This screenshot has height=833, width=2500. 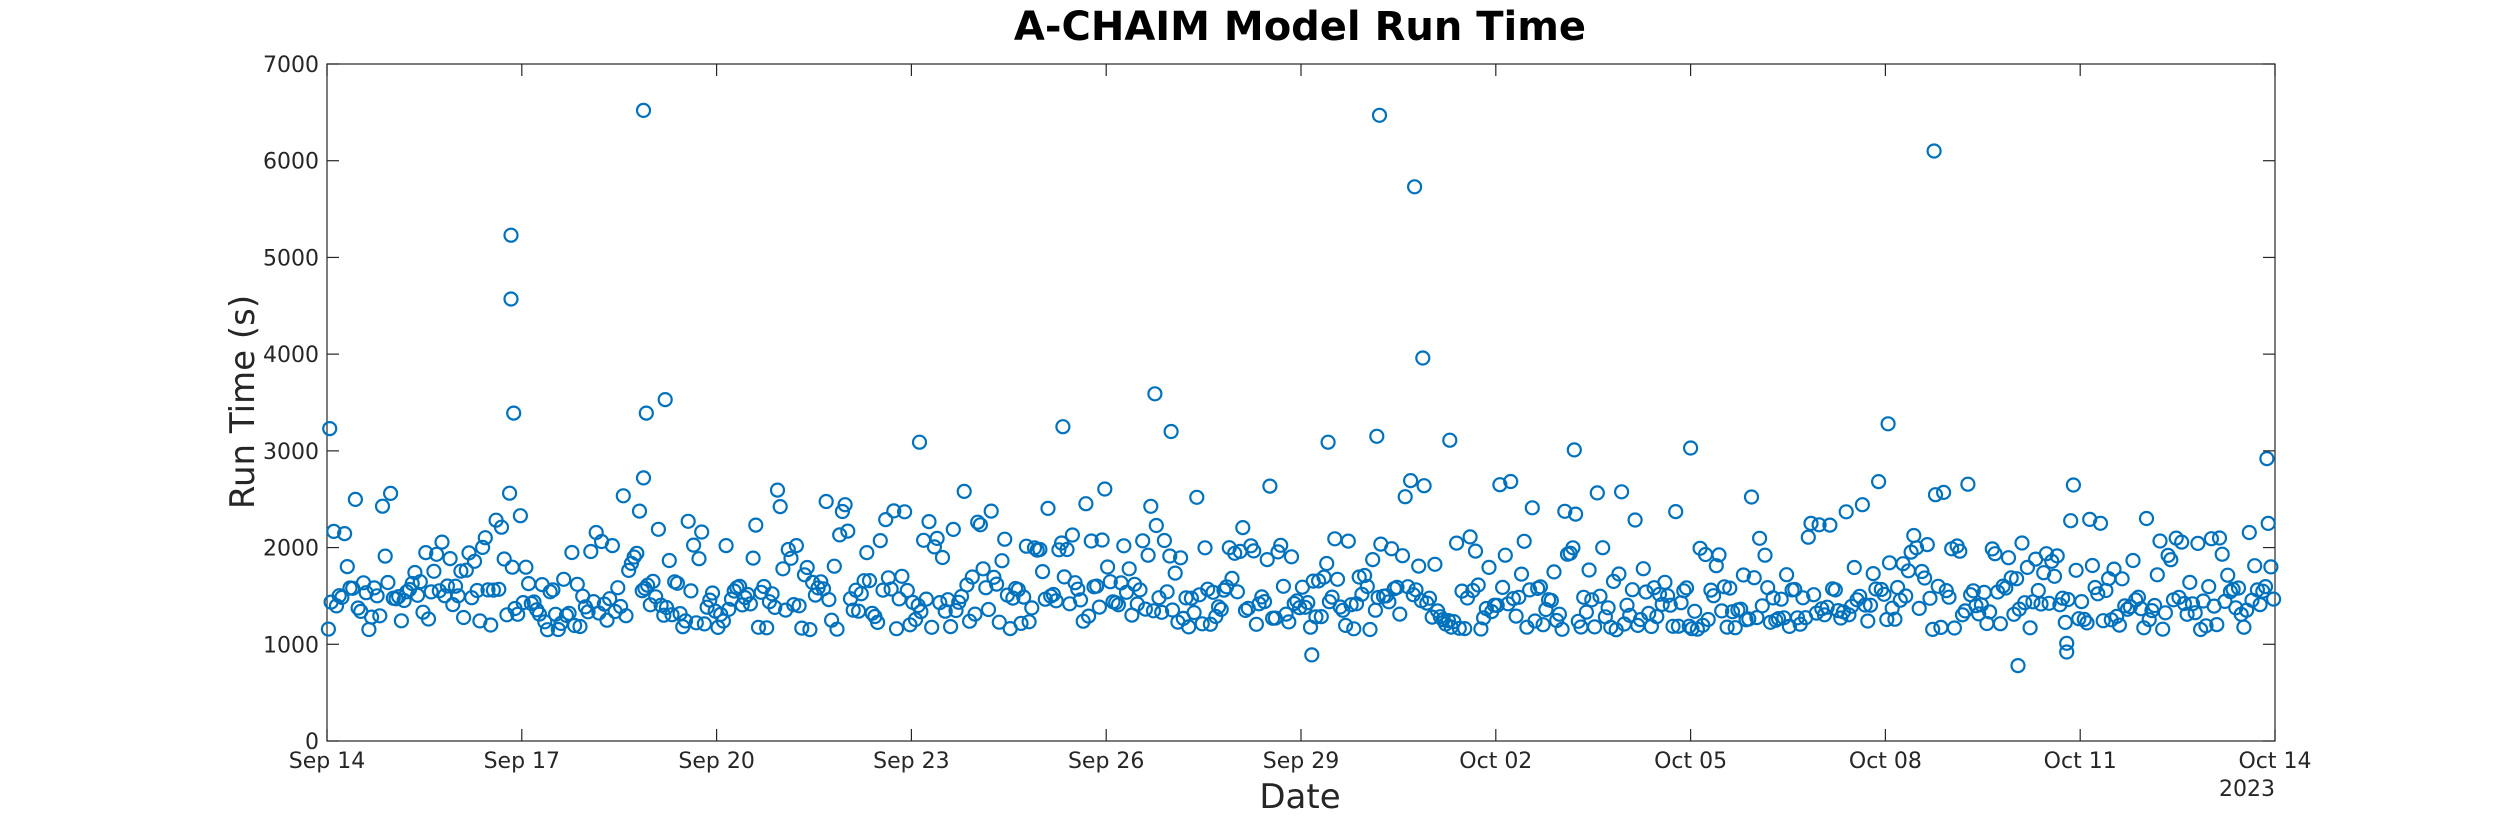 What do you see at coordinates (1299, 797) in the screenshot?
I see `x-axis-label: Date` at bounding box center [1299, 797].